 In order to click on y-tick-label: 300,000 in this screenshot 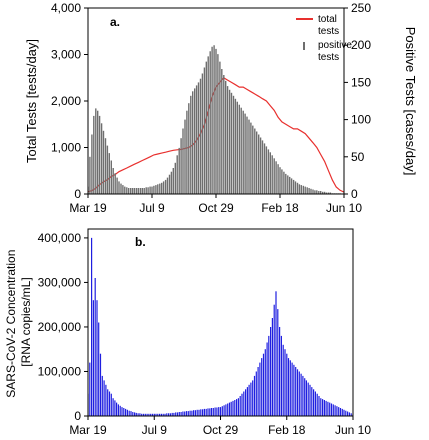, I will do `click(60, 282)`.